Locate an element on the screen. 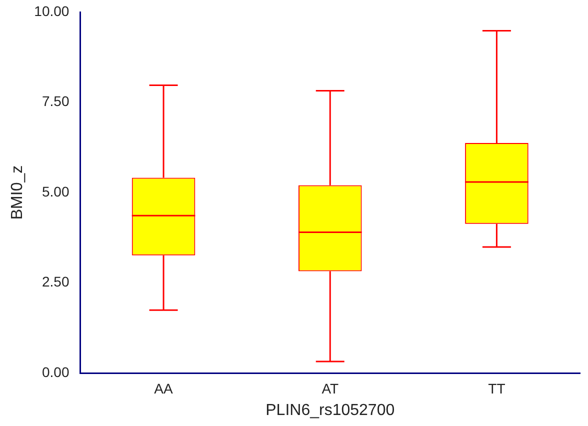 The width and height of the screenshot is (588, 426). y-tick-label: 7.50 is located at coordinates (56, 101).